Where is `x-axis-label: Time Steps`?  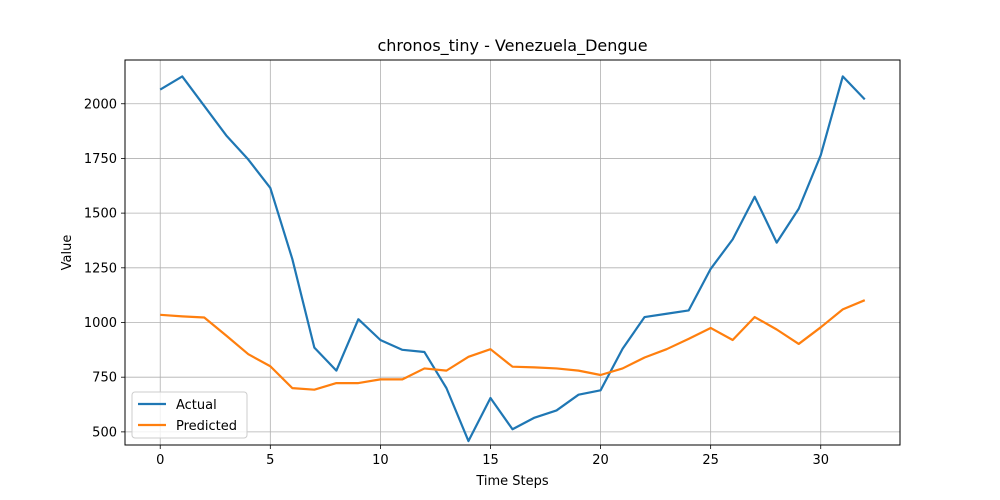 x-axis-label: Time Steps is located at coordinates (512, 481).